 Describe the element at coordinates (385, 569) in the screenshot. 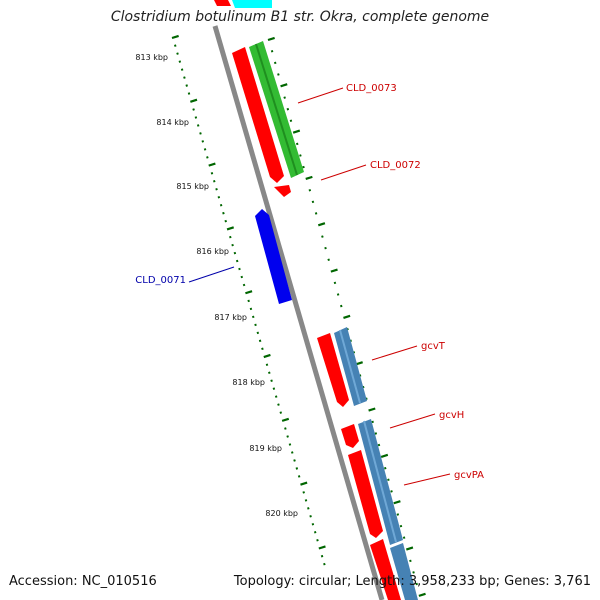

I see `cds-feature-partial-bottom` at that location.